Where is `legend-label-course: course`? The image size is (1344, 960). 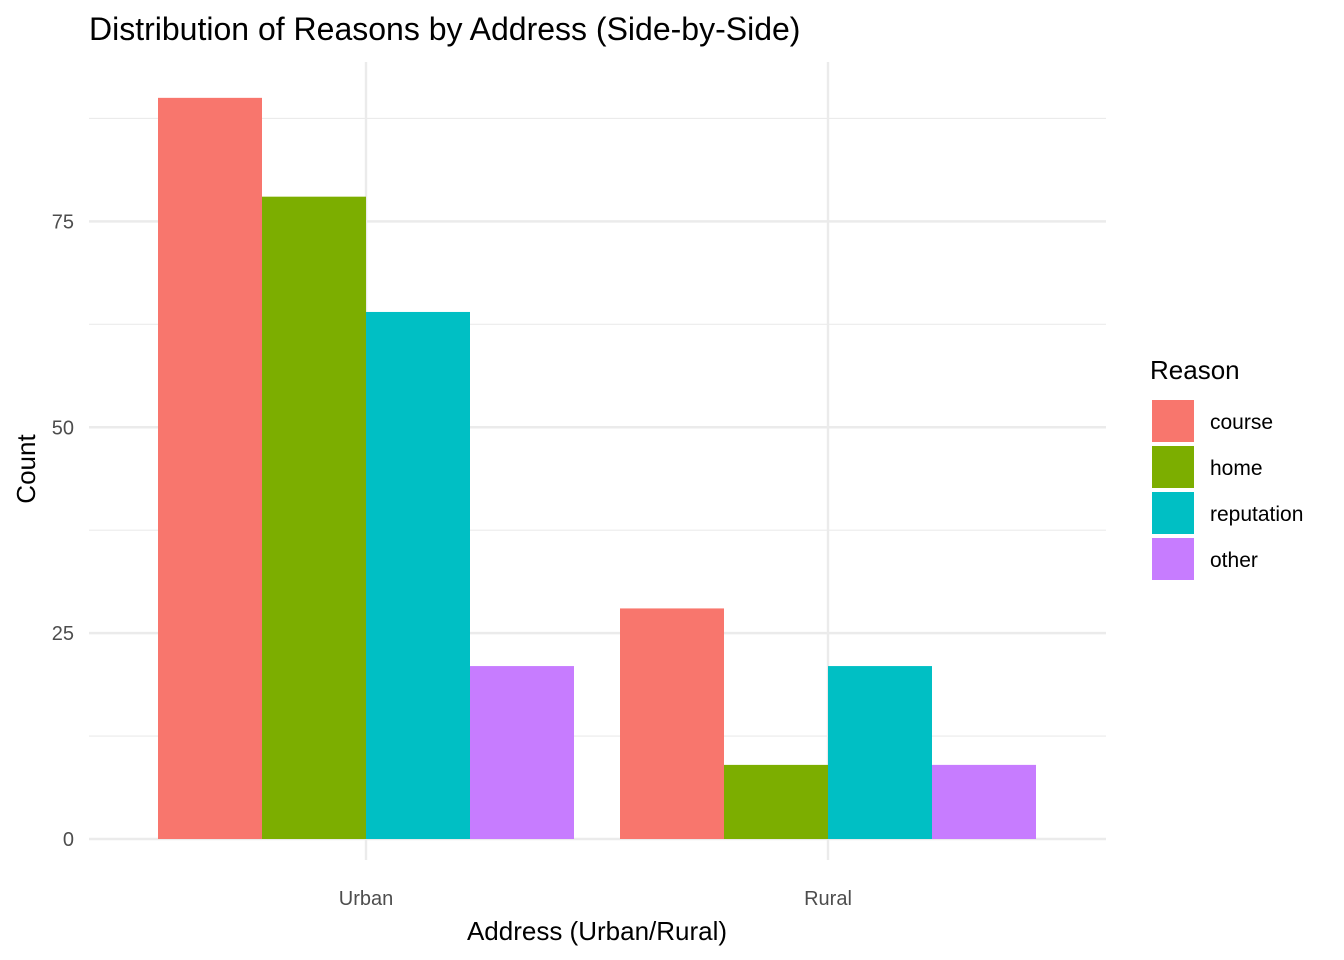 legend-label-course: course is located at coordinates (1241, 422).